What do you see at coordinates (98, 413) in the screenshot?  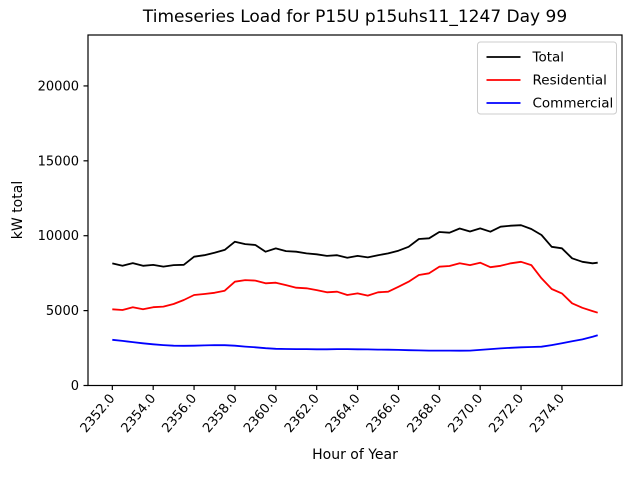 I see `x-tick-label: 2352.0` at bounding box center [98, 413].